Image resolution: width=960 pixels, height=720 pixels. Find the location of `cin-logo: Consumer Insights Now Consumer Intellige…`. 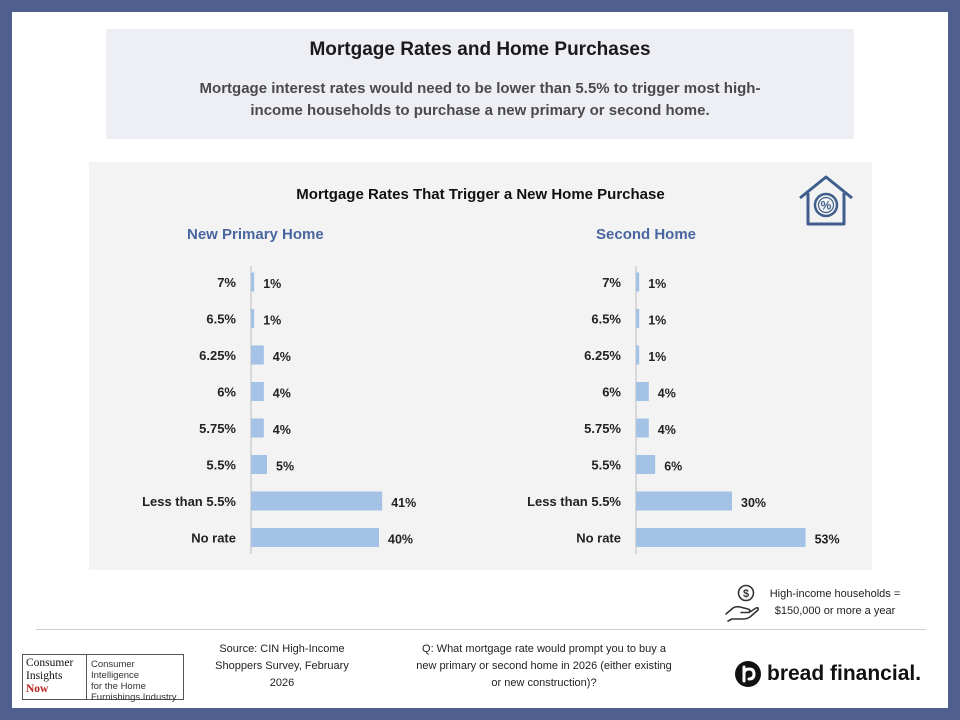

cin-logo: Consumer Insights Now Consumer Intellige… is located at coordinates (103, 678).